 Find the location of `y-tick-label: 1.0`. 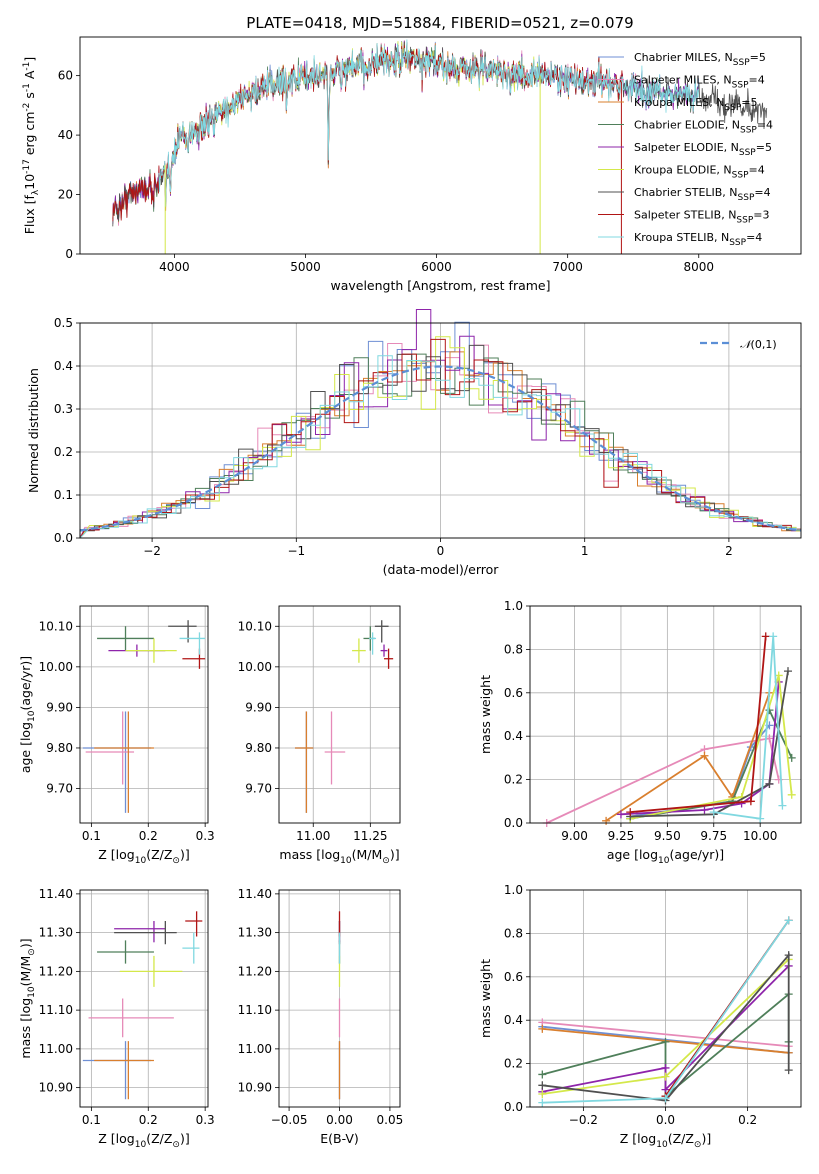

y-tick-label: 1.0 is located at coordinates (513, 890).